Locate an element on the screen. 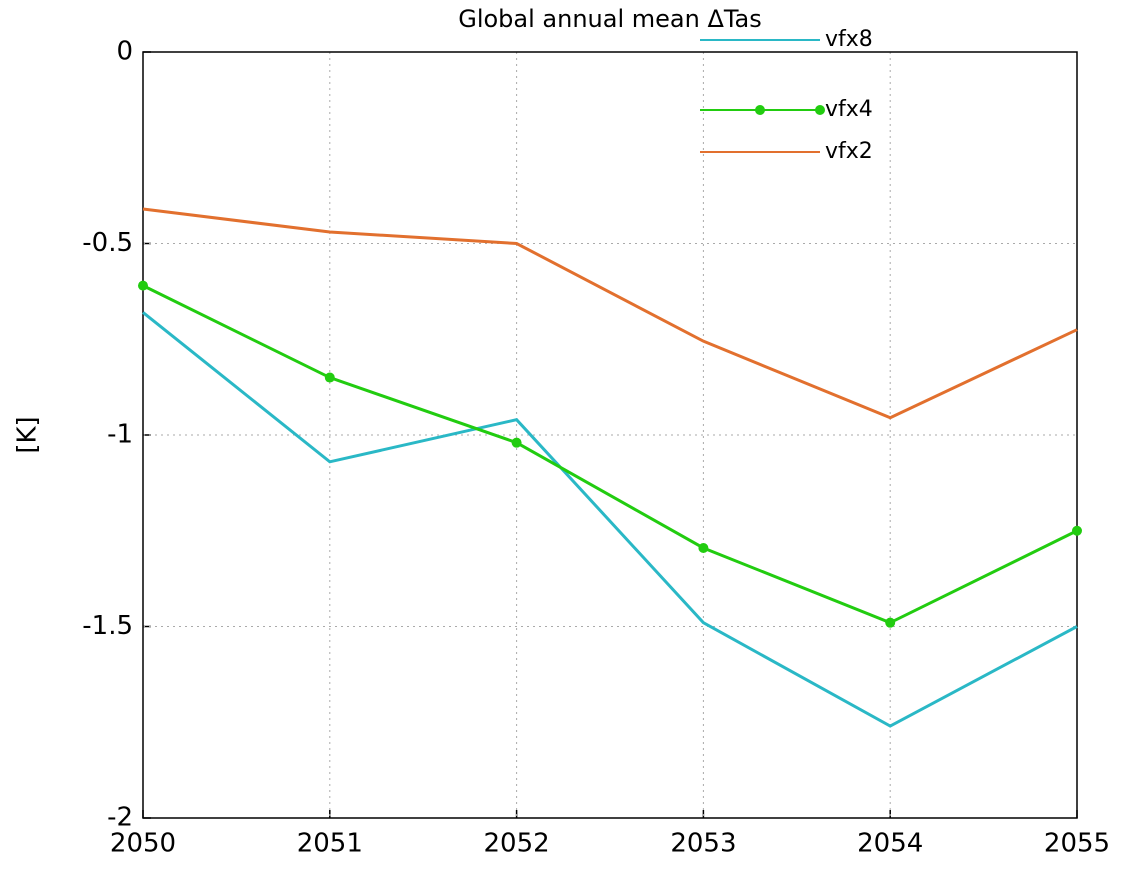 This screenshot has width=1127, height=877. chart-title: Global annual mean ΔTas is located at coordinates (610, 19).